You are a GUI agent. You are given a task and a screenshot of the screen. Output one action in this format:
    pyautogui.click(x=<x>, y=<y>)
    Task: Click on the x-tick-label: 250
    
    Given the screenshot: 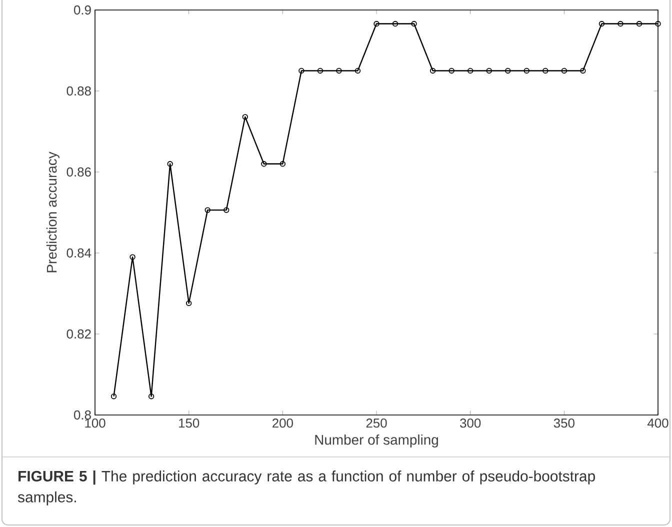 What is the action you would take?
    pyautogui.click(x=376, y=423)
    